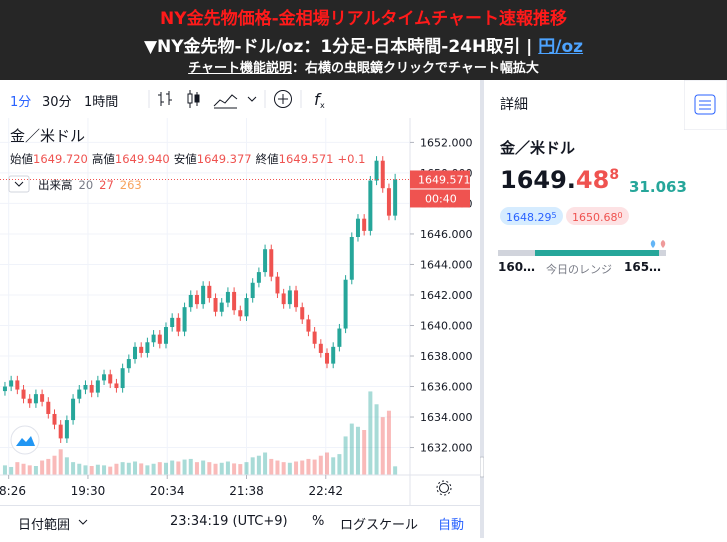 The height and width of the screenshot is (542, 727). I want to click on date-range: 日付範囲, so click(44, 525).